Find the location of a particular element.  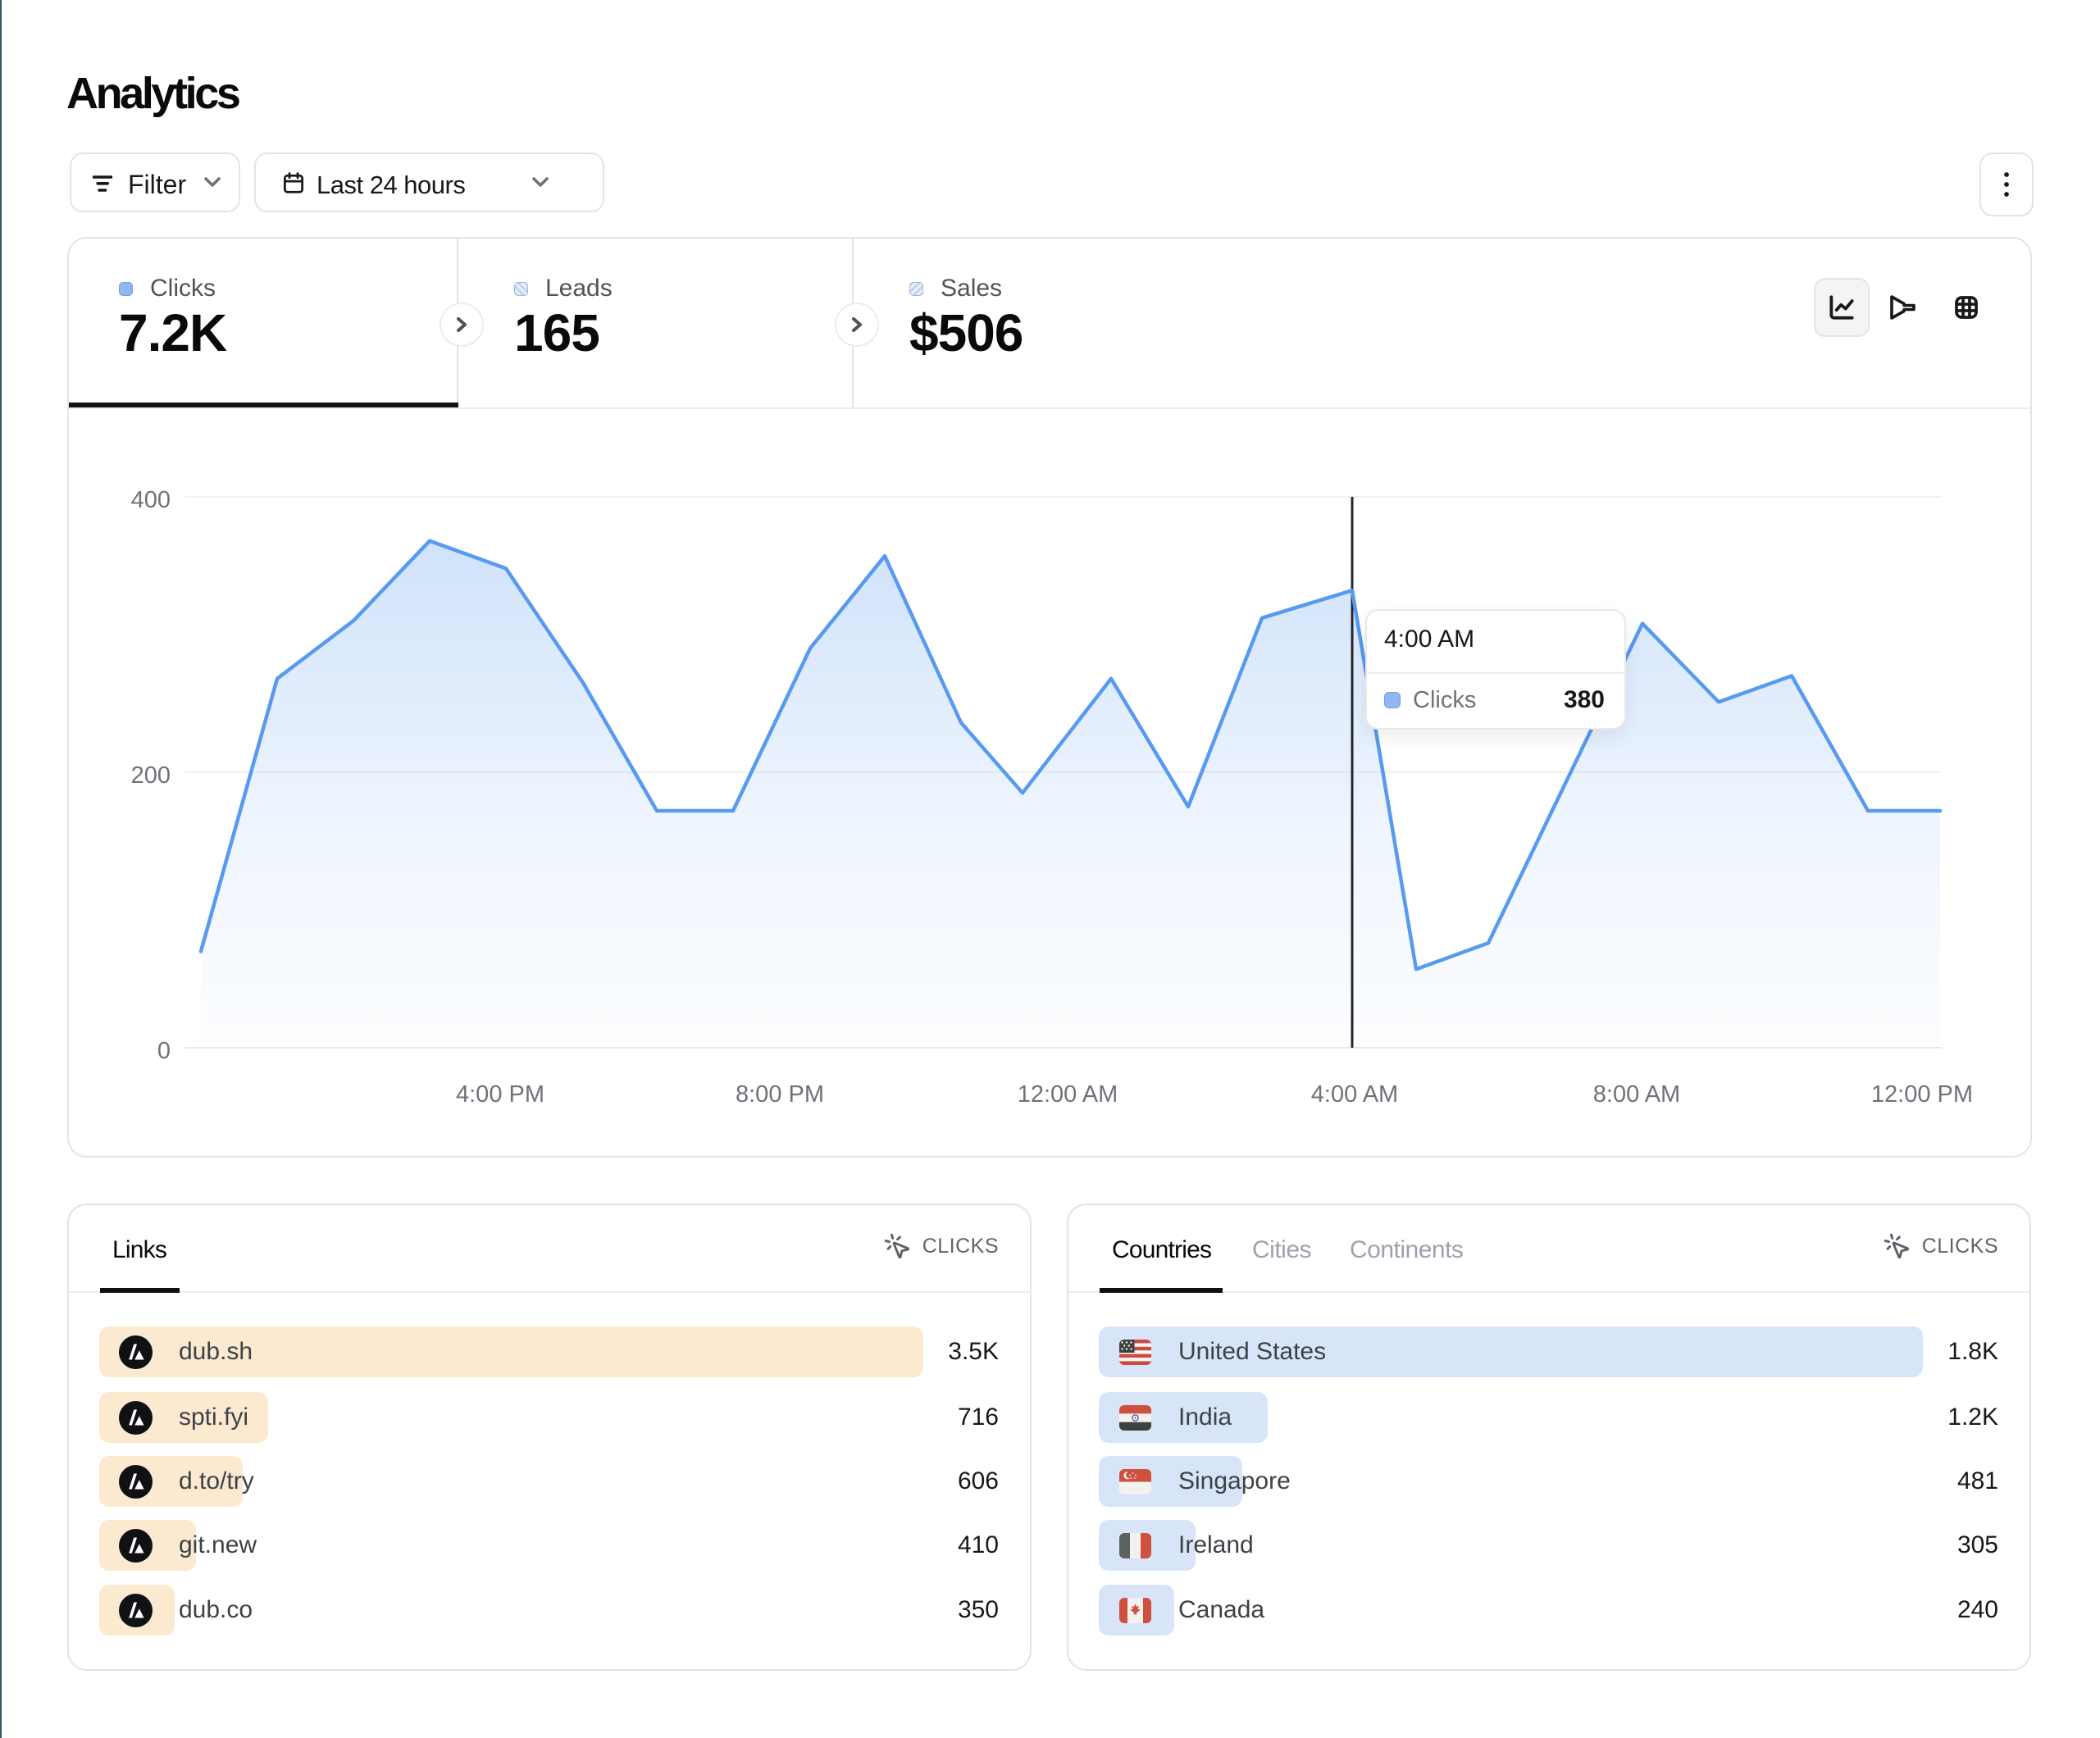

svg-text: 12:00 PM is located at coordinates (1922, 1094).